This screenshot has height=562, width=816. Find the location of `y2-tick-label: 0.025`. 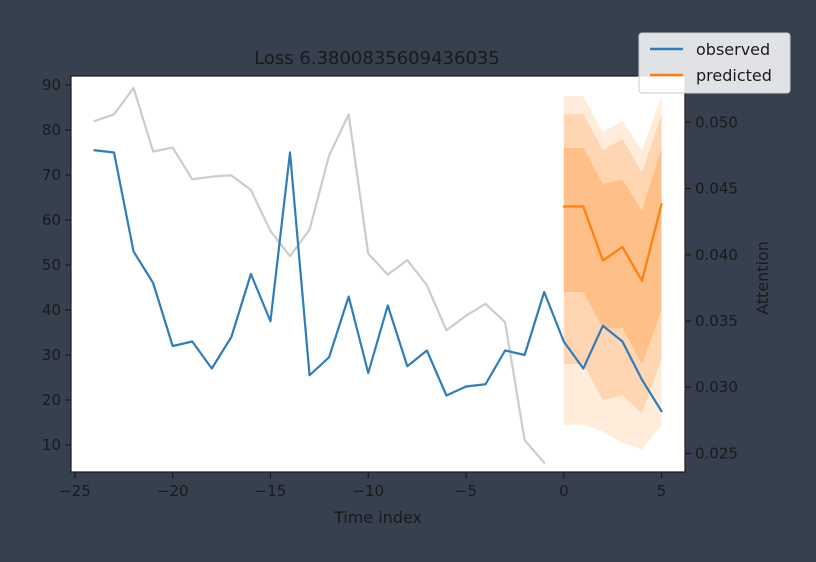

y2-tick-label: 0.025 is located at coordinates (716, 453).